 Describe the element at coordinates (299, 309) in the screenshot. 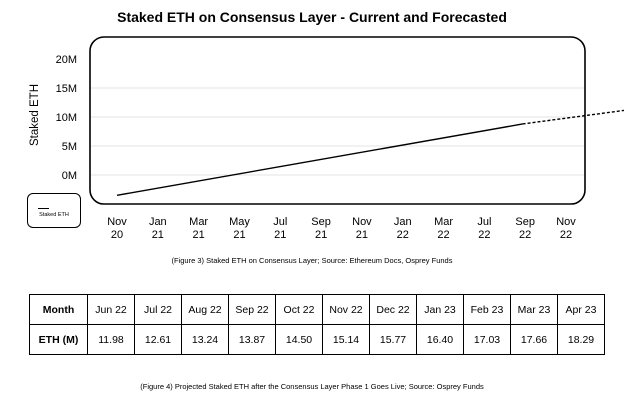

I see `table-month-cell: Oct 22` at that location.